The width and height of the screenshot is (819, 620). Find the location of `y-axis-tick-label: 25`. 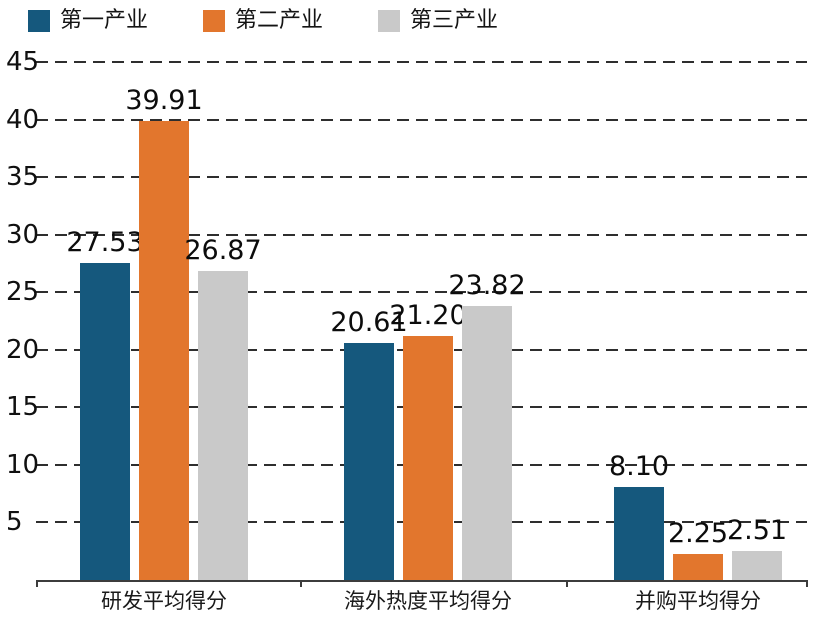

y-axis-tick-label: 25 is located at coordinates (23, 292).